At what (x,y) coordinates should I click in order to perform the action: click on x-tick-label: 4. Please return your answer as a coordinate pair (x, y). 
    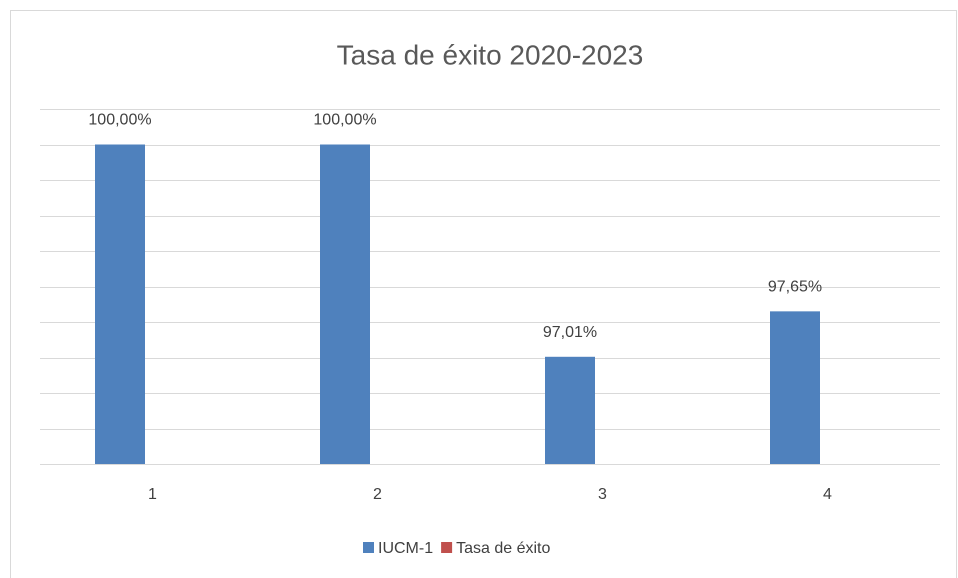
    Looking at the image, I should click on (827, 494).